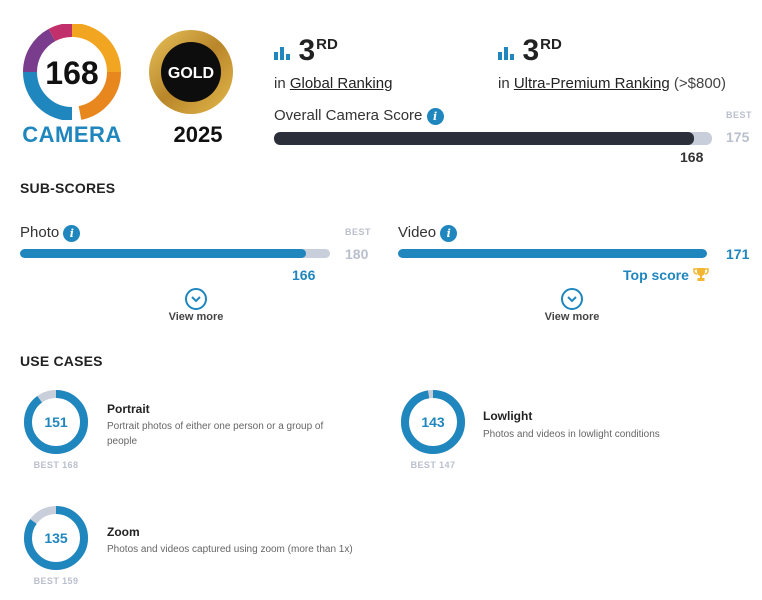 This screenshot has height=600, width=762. I want to click on portrait-score: 151, so click(56, 422).